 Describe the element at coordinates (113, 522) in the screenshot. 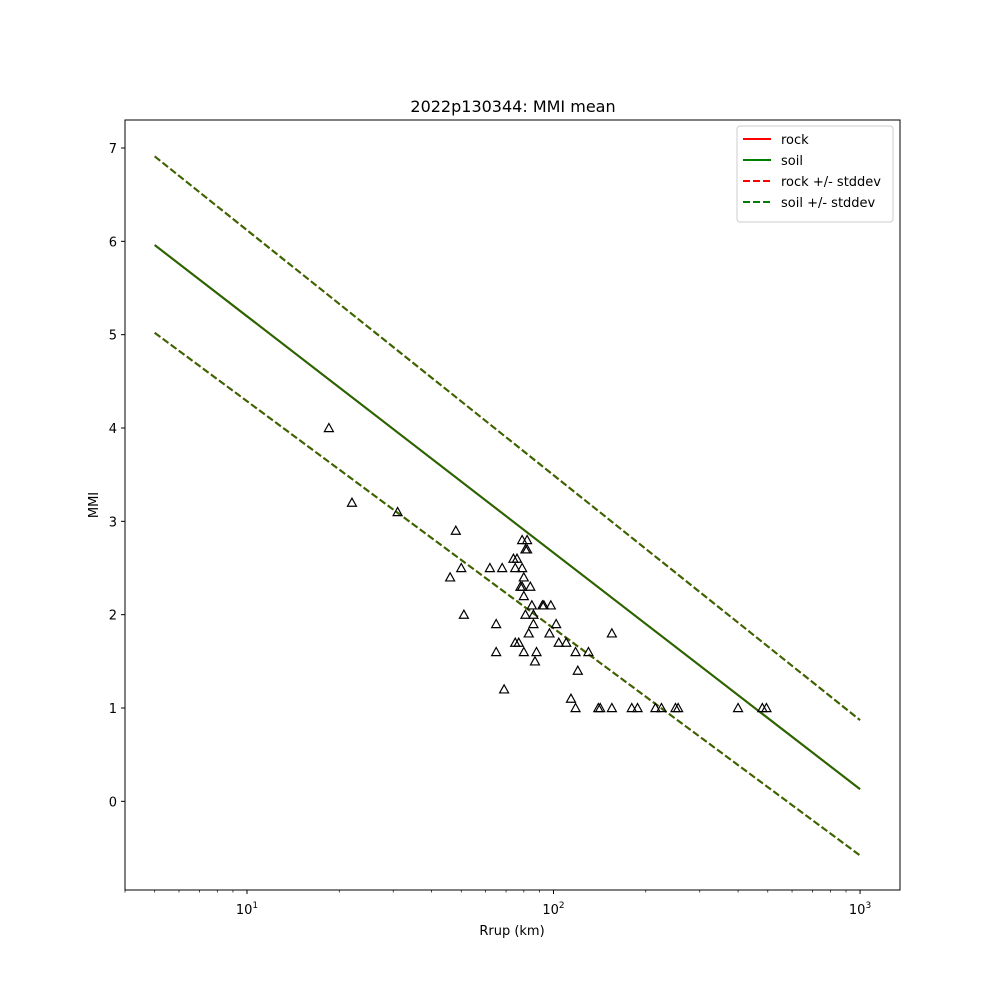

I see `y-tick-label: 3` at that location.